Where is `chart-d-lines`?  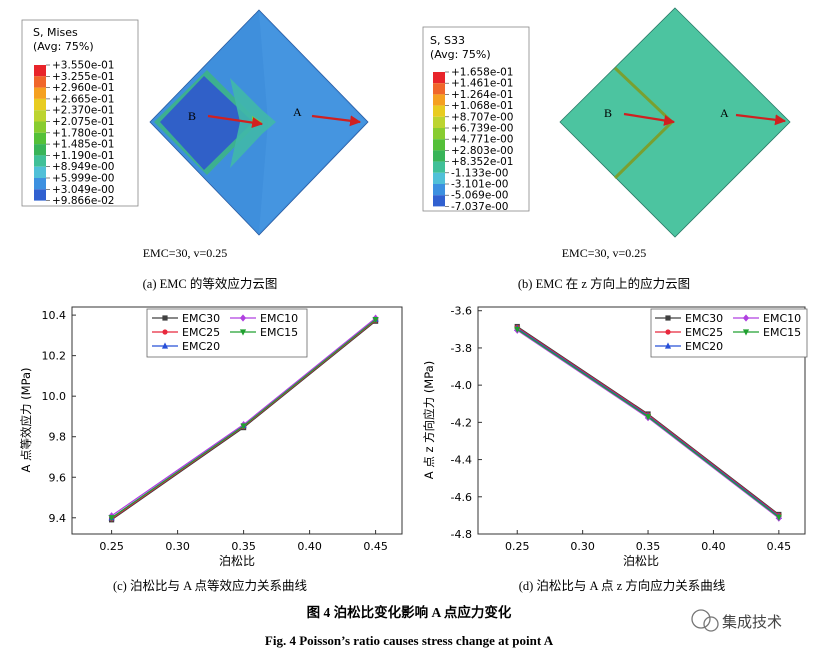
chart-d-lines is located at coordinates (648, 422).